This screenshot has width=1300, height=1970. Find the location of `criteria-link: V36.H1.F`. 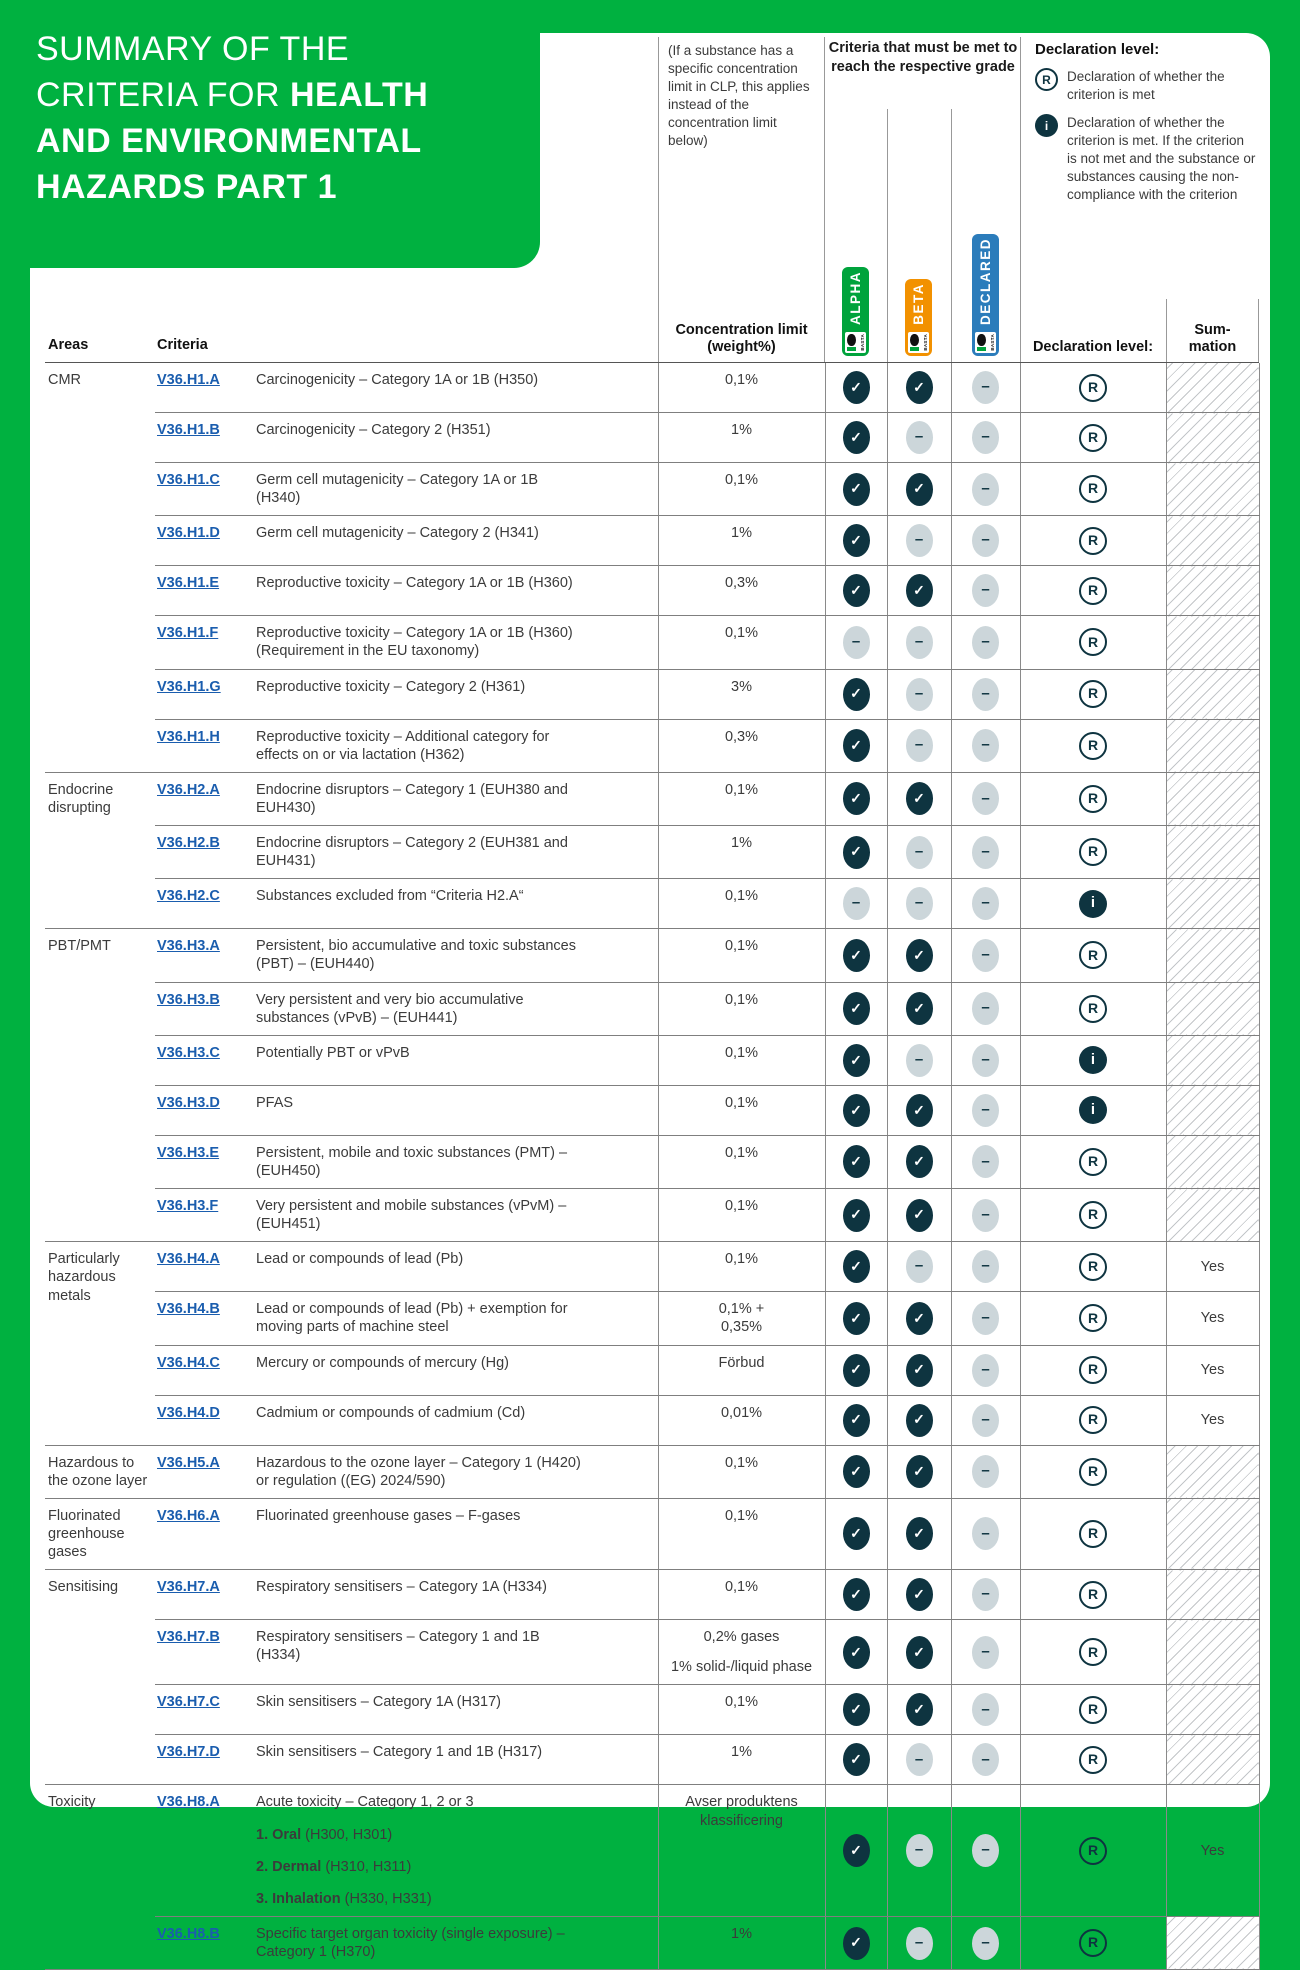

criteria-link: V36.H1.F is located at coordinates (188, 633).